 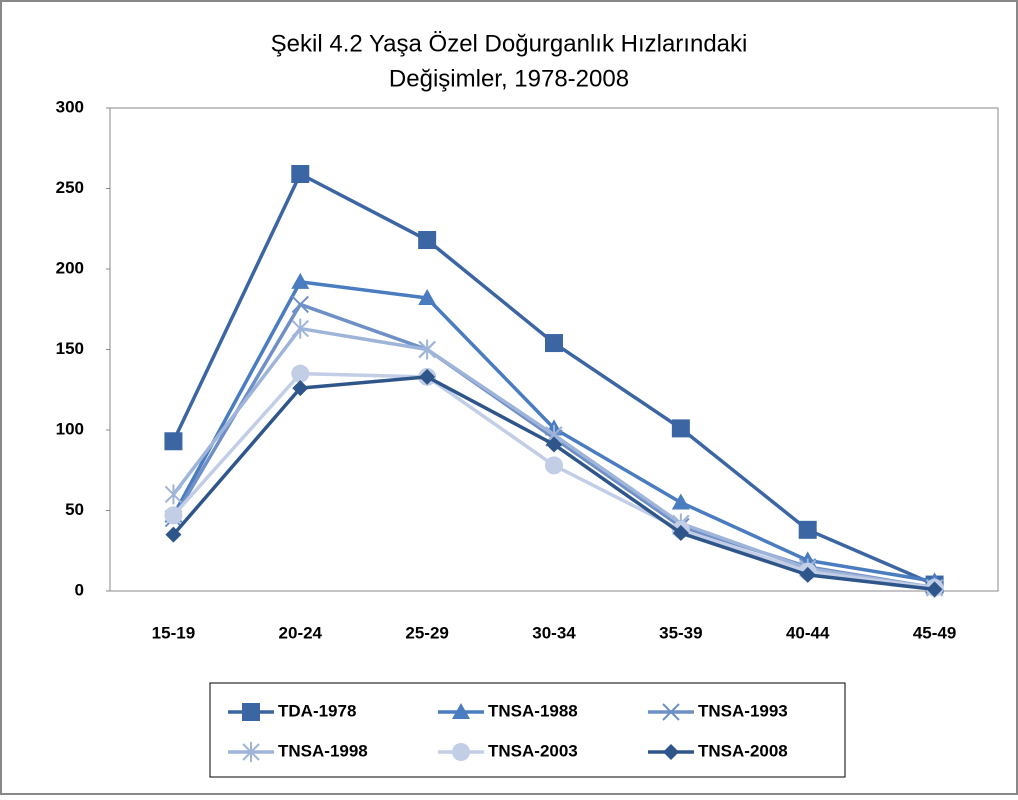 What do you see at coordinates (509, 78) in the screenshot?
I see `chart-title: Değişimler, 1978-2008` at bounding box center [509, 78].